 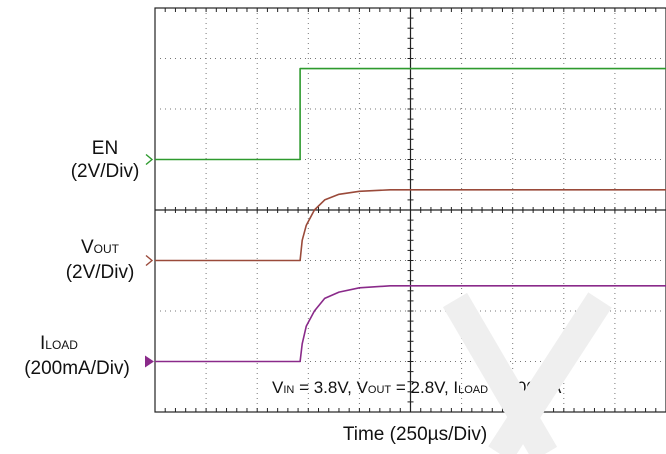 What do you see at coordinates (100, 247) in the screenshot?
I see `channel-name-vout: VOUT` at bounding box center [100, 247].